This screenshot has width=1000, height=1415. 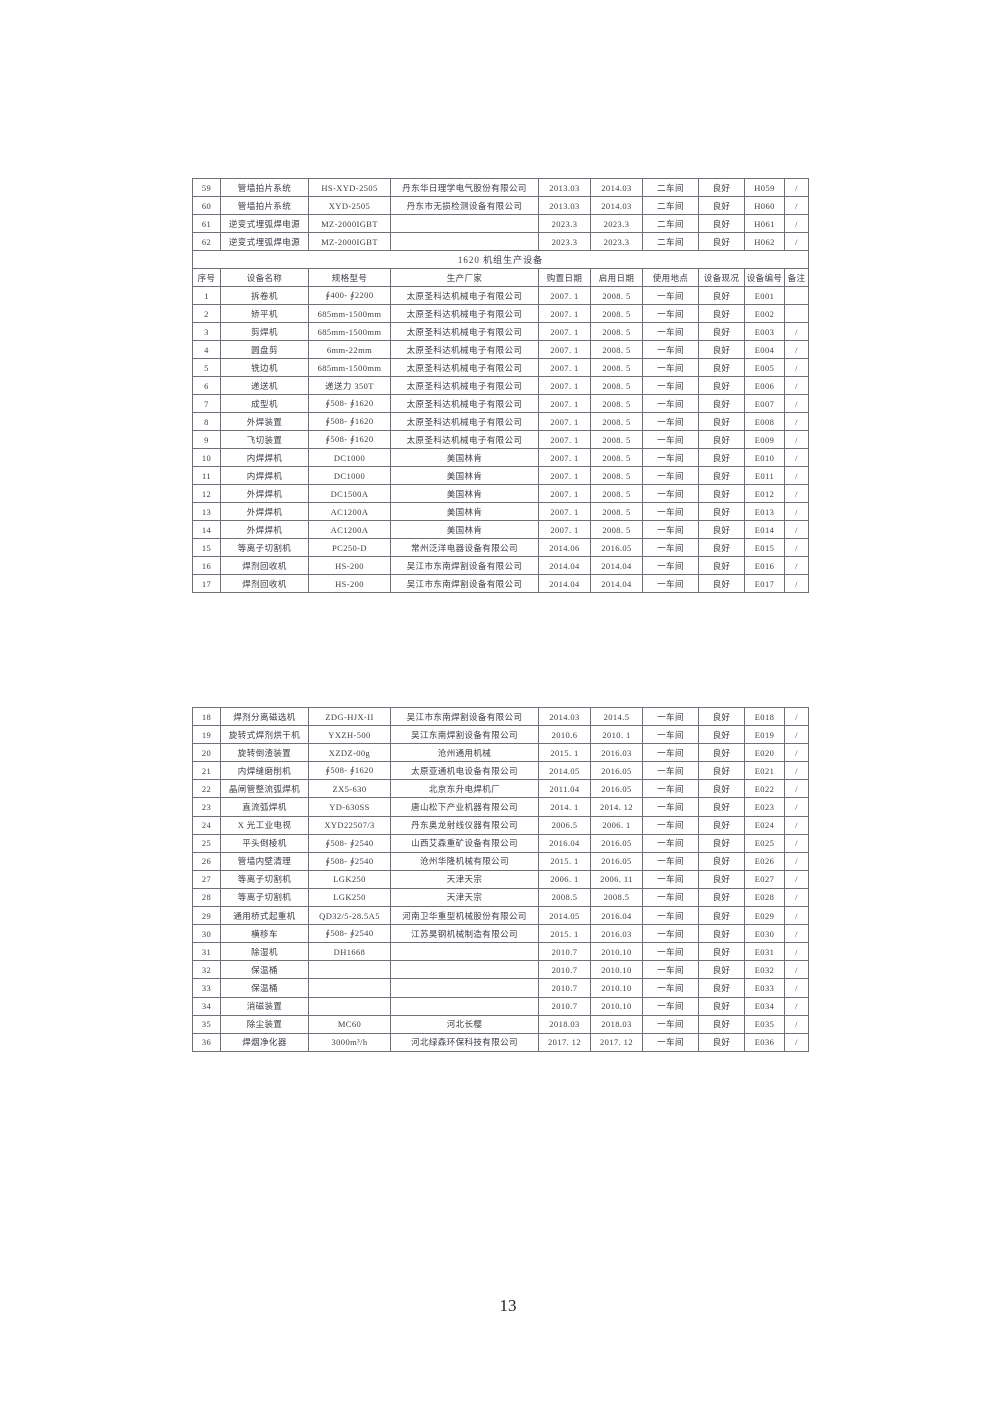 What do you see at coordinates (616, 825) in the screenshot?
I see `table-cell: 2006. 1` at bounding box center [616, 825].